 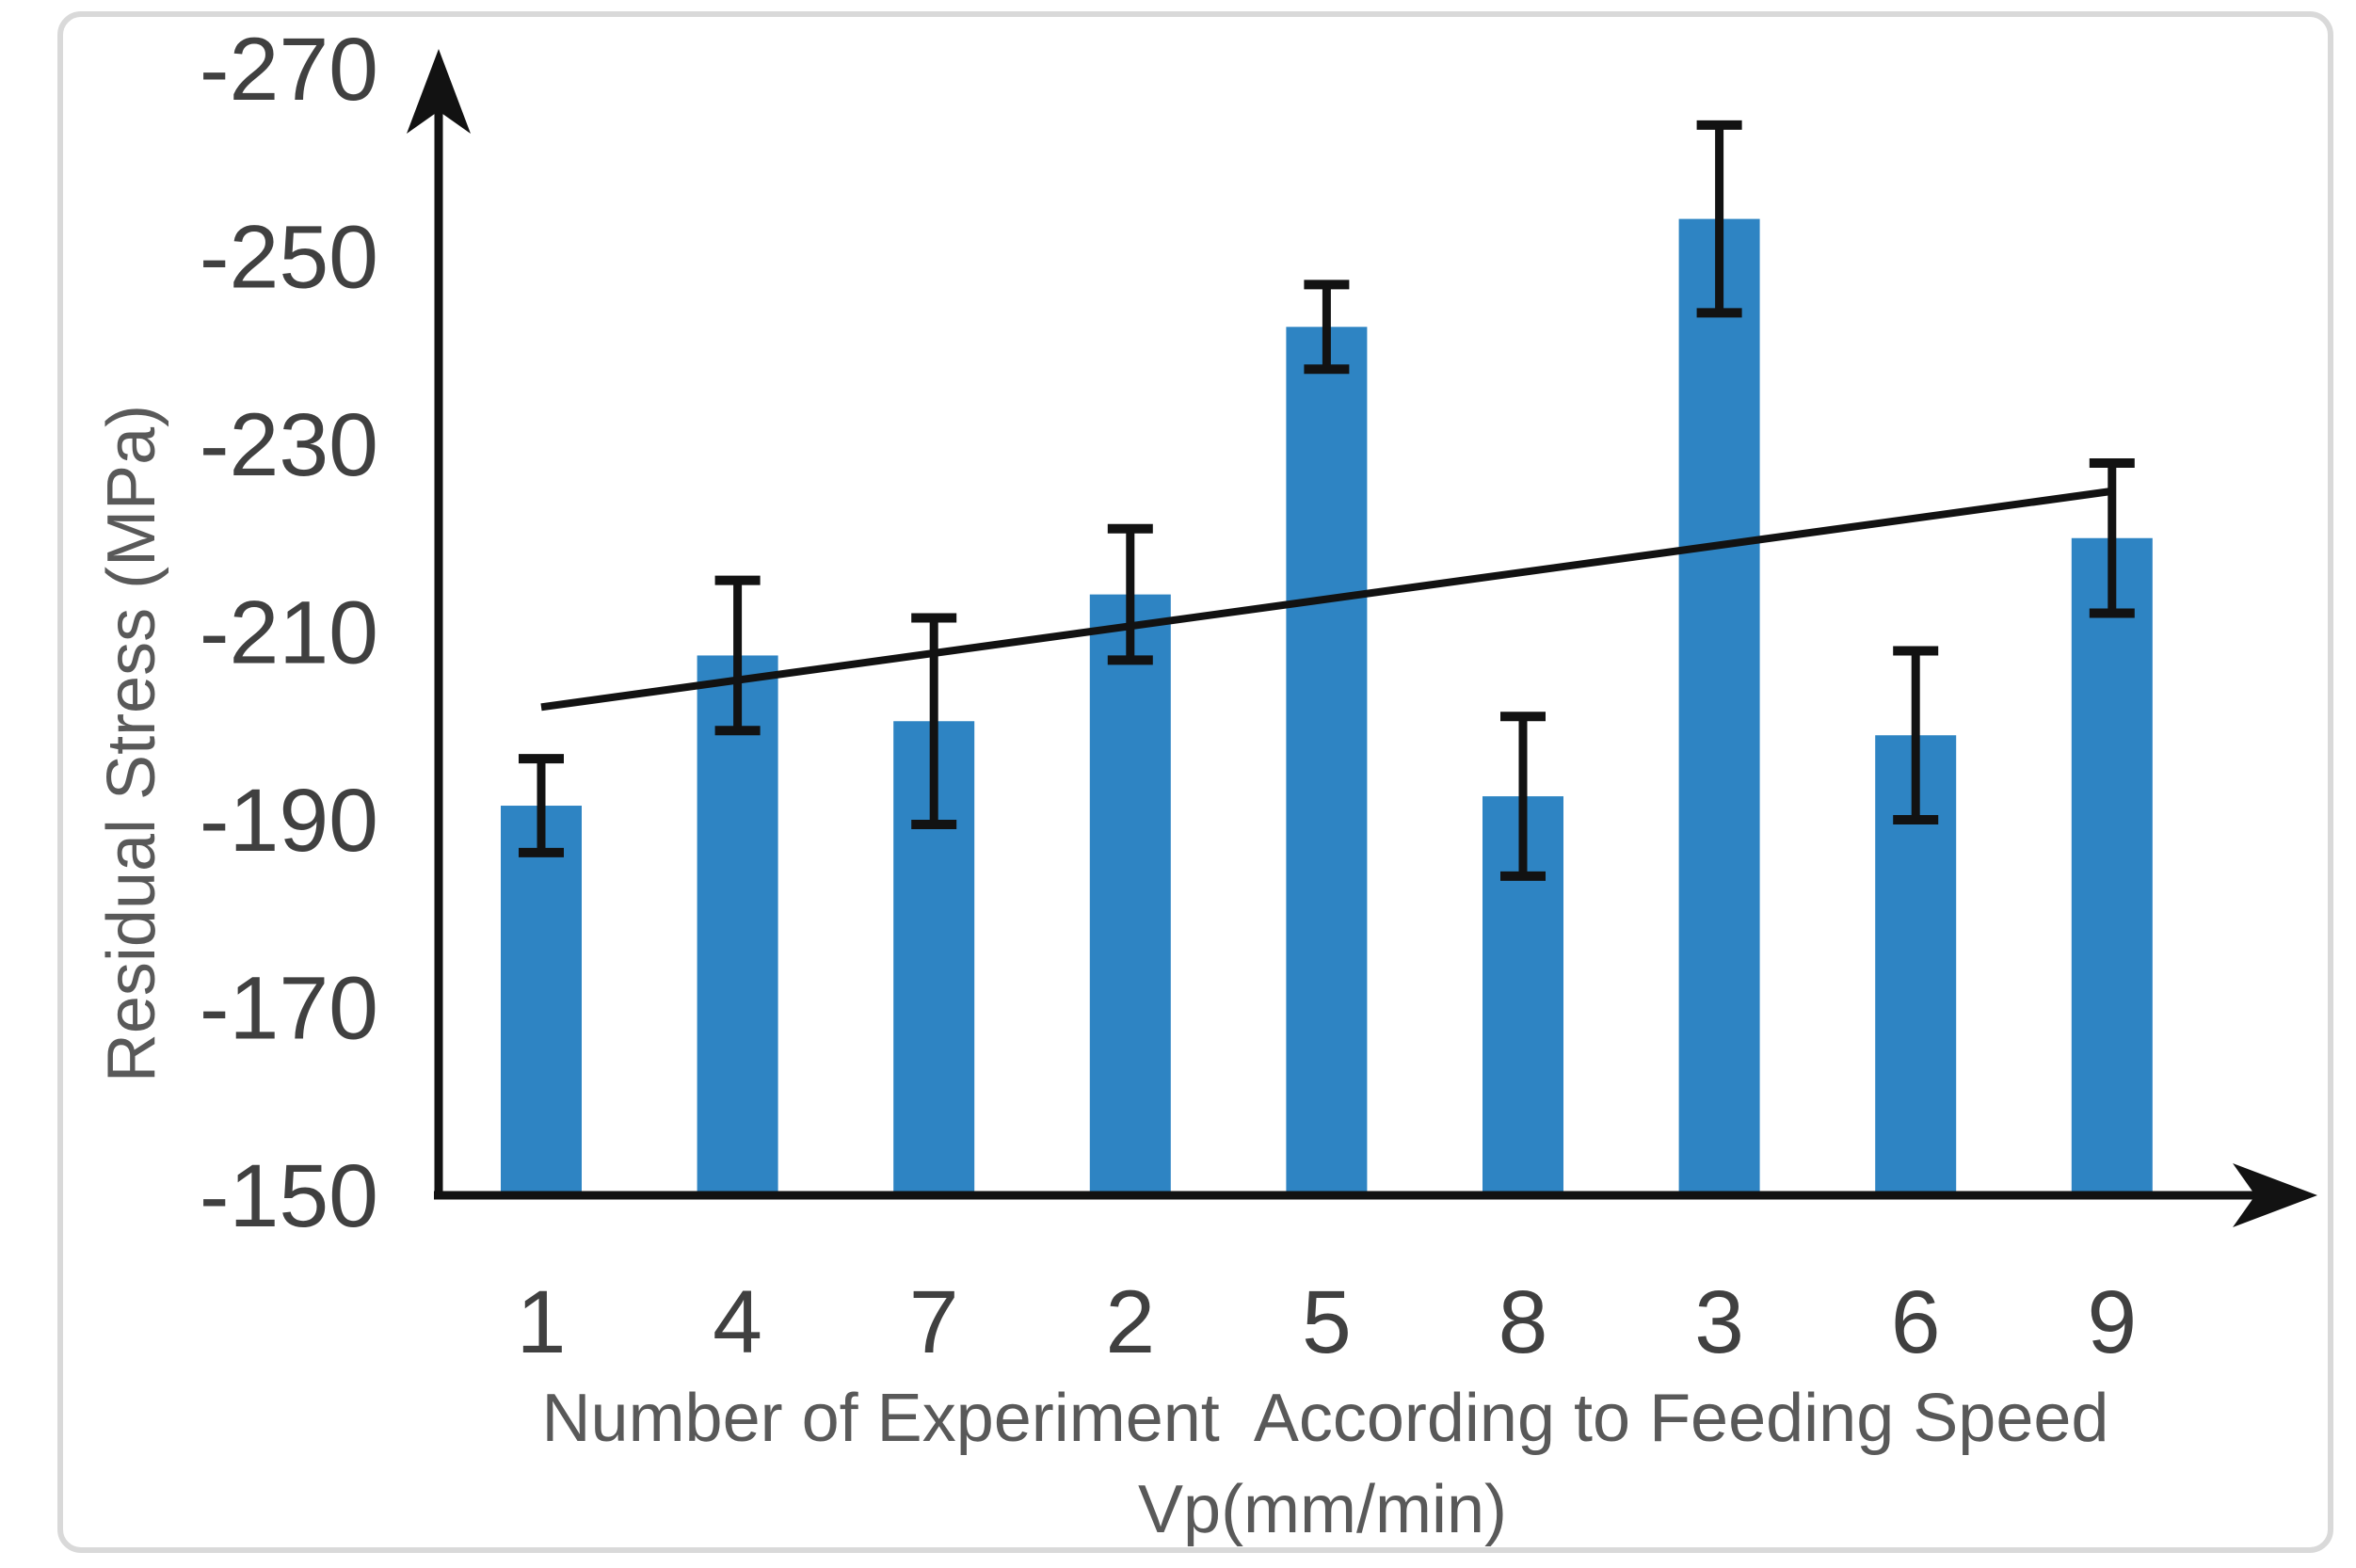 I want to click on x-tick-label: 5, so click(x=1327, y=1322).